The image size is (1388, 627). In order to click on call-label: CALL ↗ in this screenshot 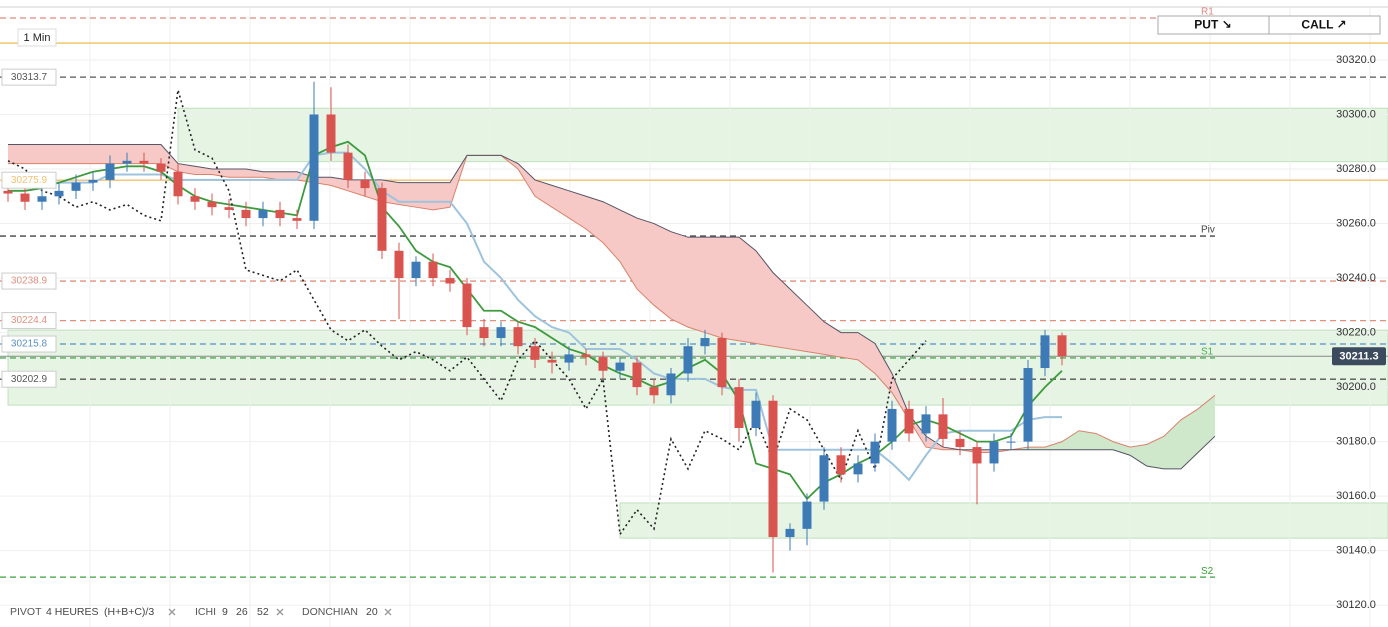, I will do `click(1323, 25)`.